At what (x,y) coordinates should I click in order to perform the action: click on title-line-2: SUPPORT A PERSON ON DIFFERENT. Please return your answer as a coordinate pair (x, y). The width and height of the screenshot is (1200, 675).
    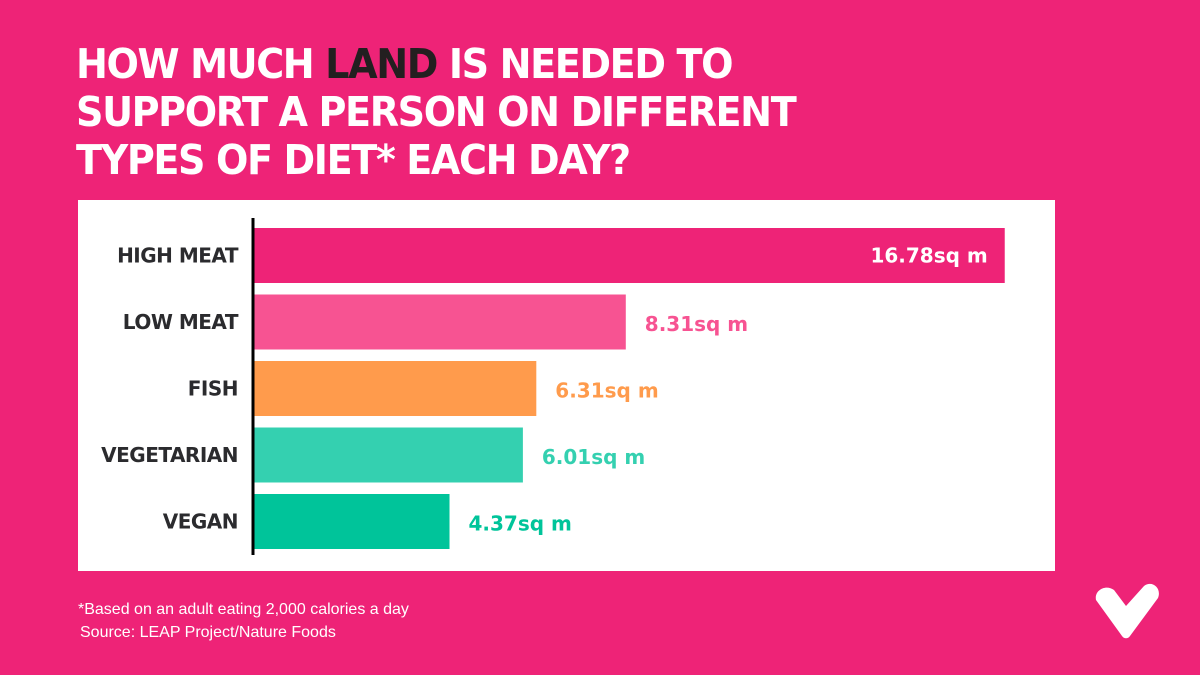
    Looking at the image, I should click on (436, 112).